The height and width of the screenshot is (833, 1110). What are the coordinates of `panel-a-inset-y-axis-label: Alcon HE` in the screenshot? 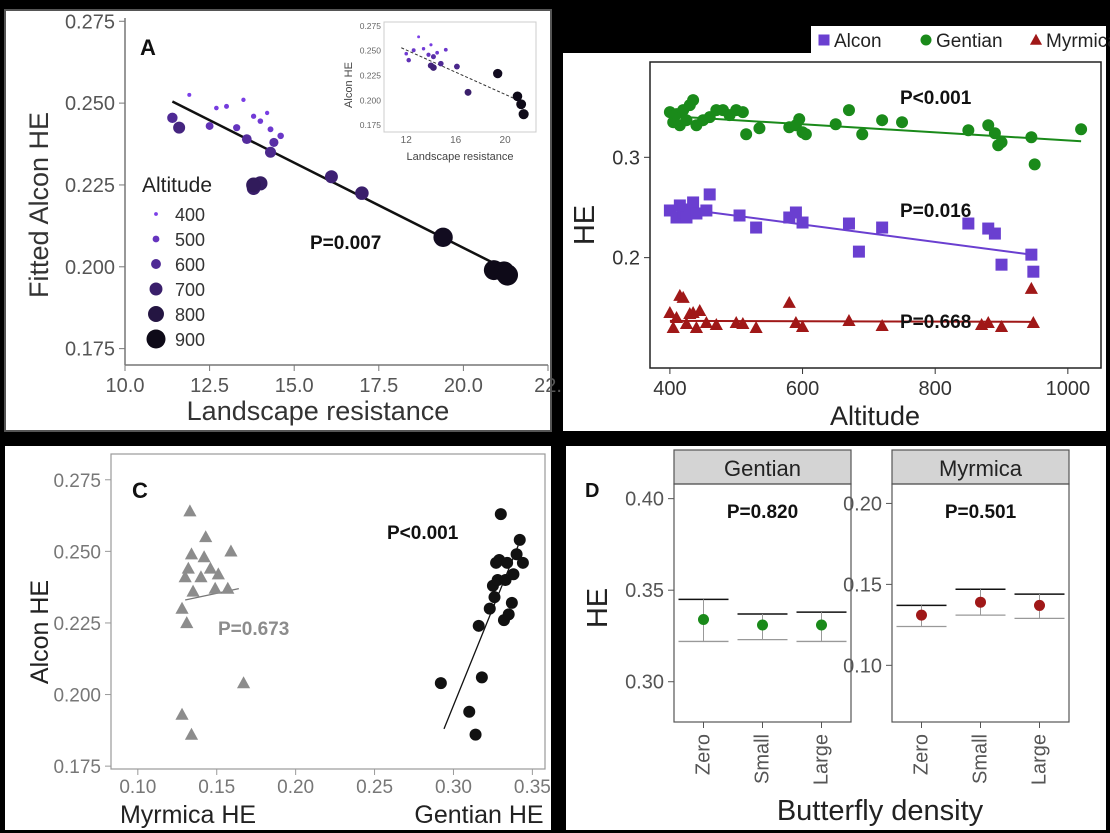 It's located at (349, 85).